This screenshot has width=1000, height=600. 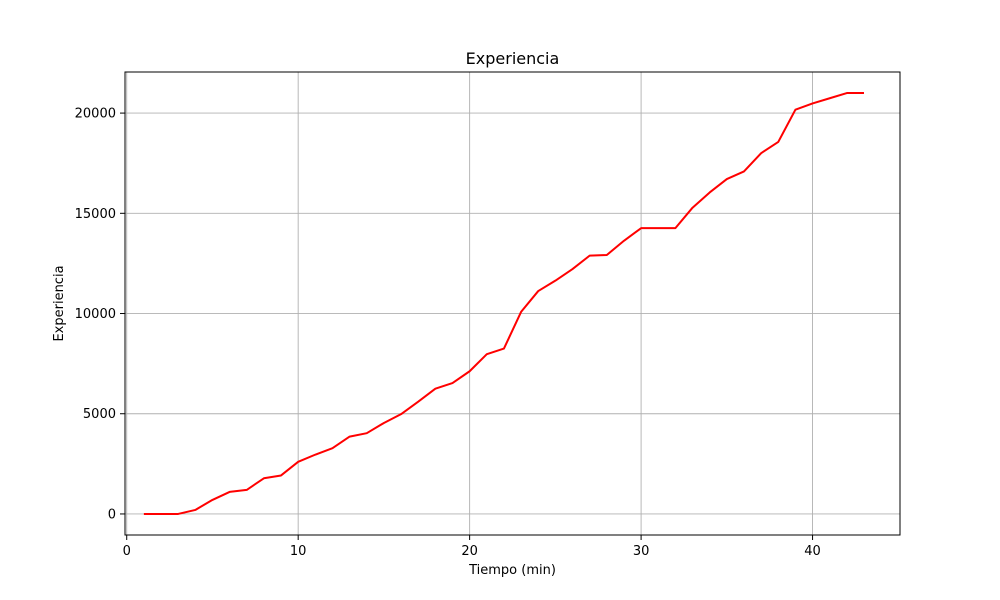 What do you see at coordinates (95, 314) in the screenshot?
I see `y-tick-label: 10000` at bounding box center [95, 314].